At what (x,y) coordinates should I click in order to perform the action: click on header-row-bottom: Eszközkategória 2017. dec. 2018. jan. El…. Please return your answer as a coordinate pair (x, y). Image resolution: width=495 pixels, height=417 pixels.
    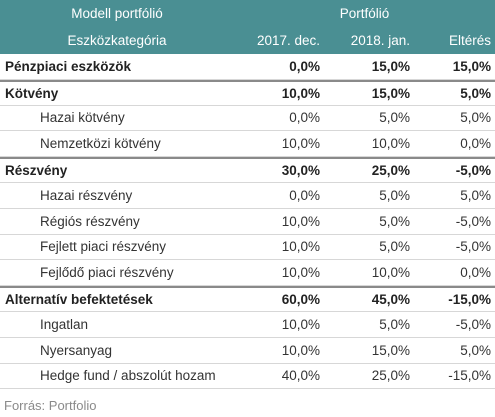
    Looking at the image, I should click on (247, 40).